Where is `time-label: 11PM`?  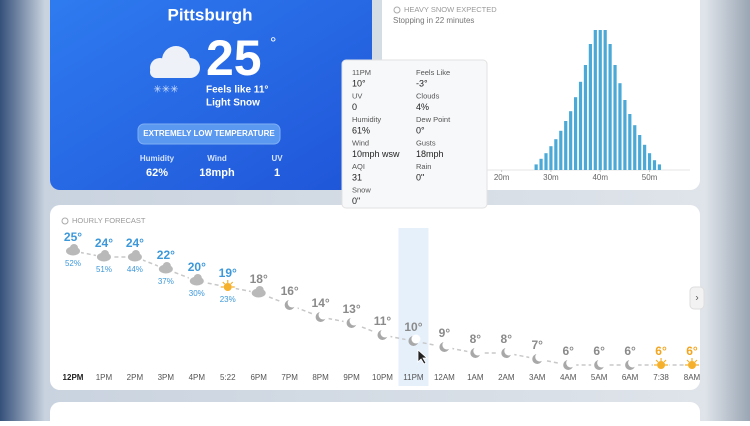 time-label: 11PM is located at coordinates (413, 377).